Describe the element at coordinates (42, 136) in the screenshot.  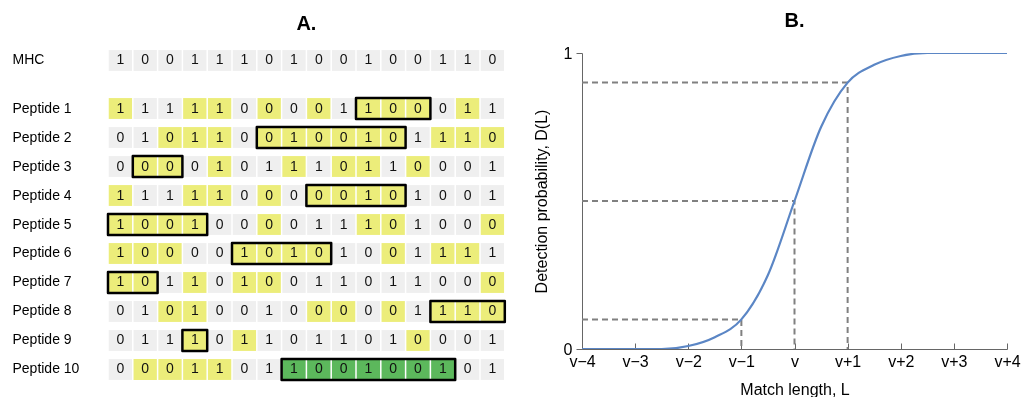
I see `y-tick-label: Peptide 2` at that location.